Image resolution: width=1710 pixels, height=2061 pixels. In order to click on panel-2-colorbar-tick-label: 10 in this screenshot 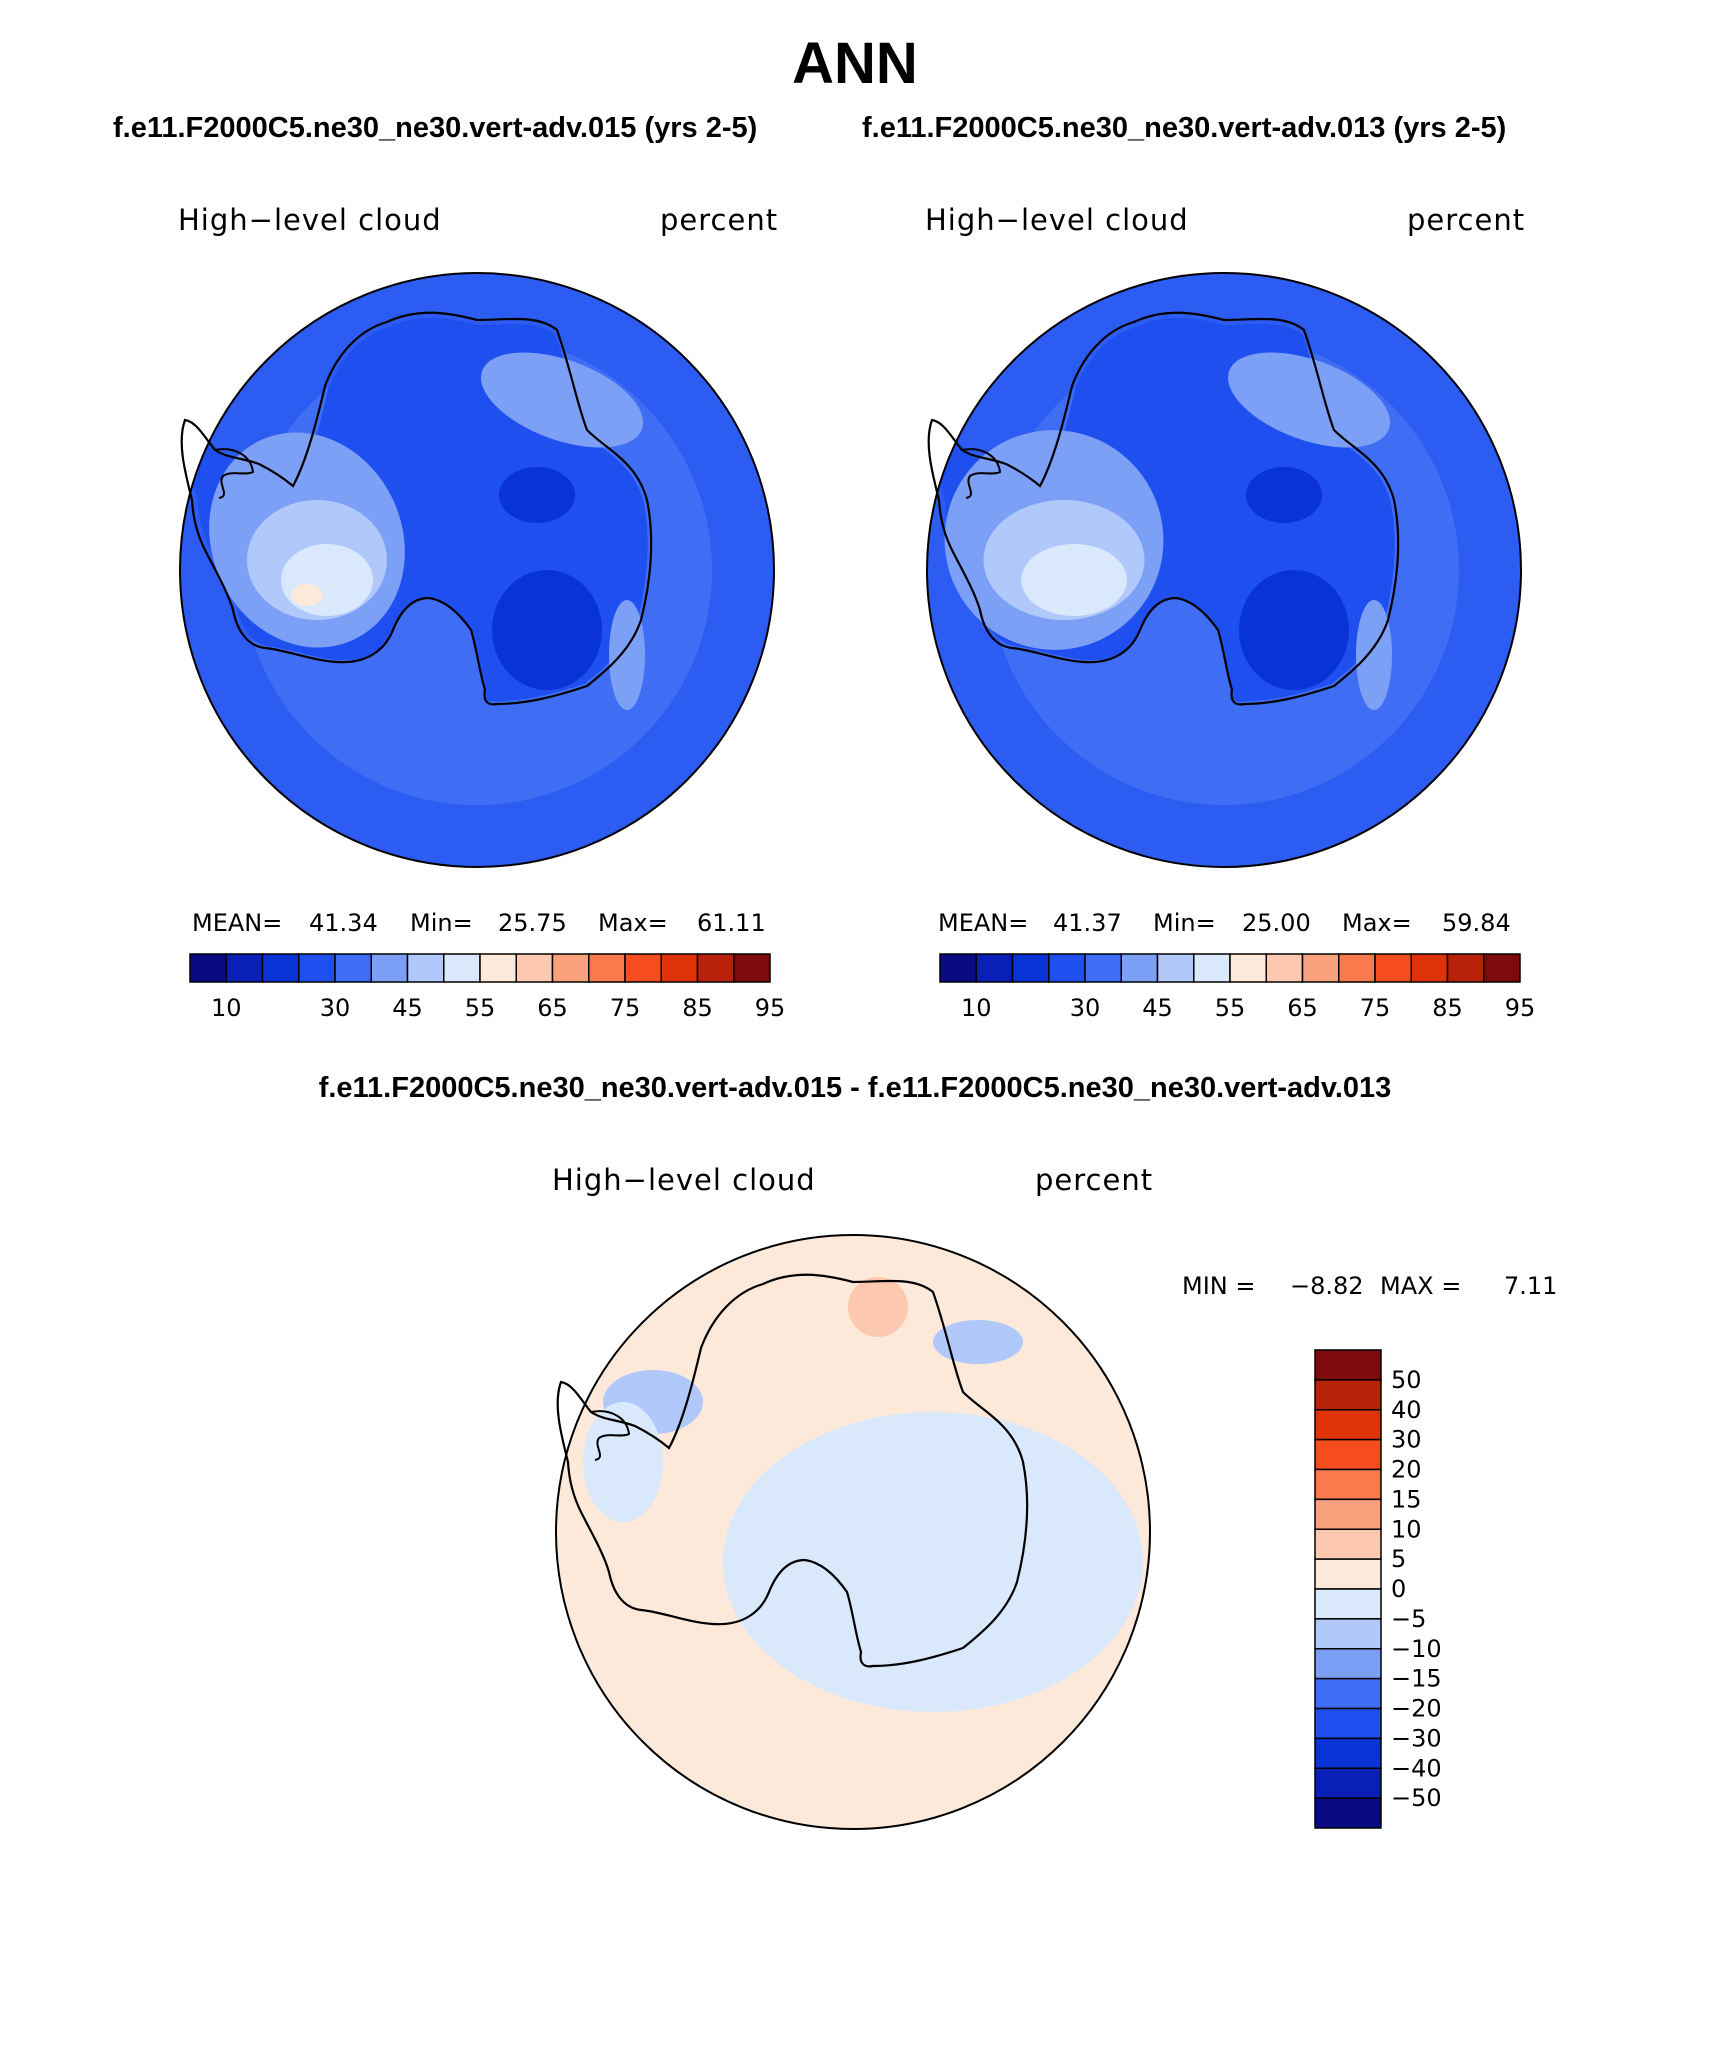, I will do `click(976, 1008)`.